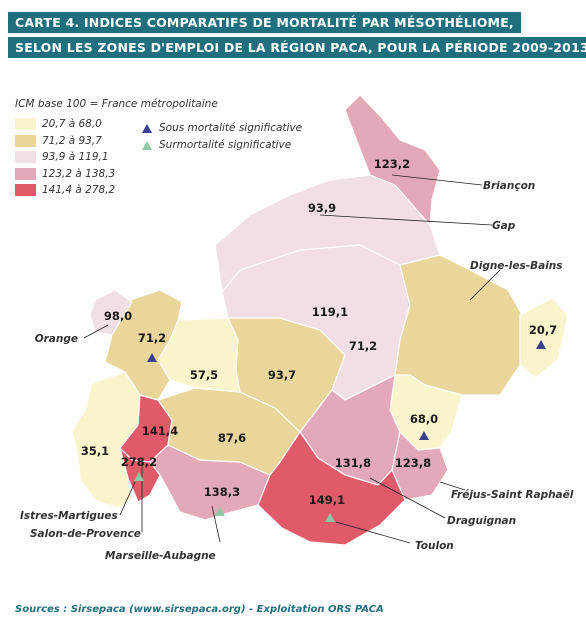  What do you see at coordinates (72, 124) in the screenshot?
I see `legend-label: 20,7 à 68,0` at bounding box center [72, 124].